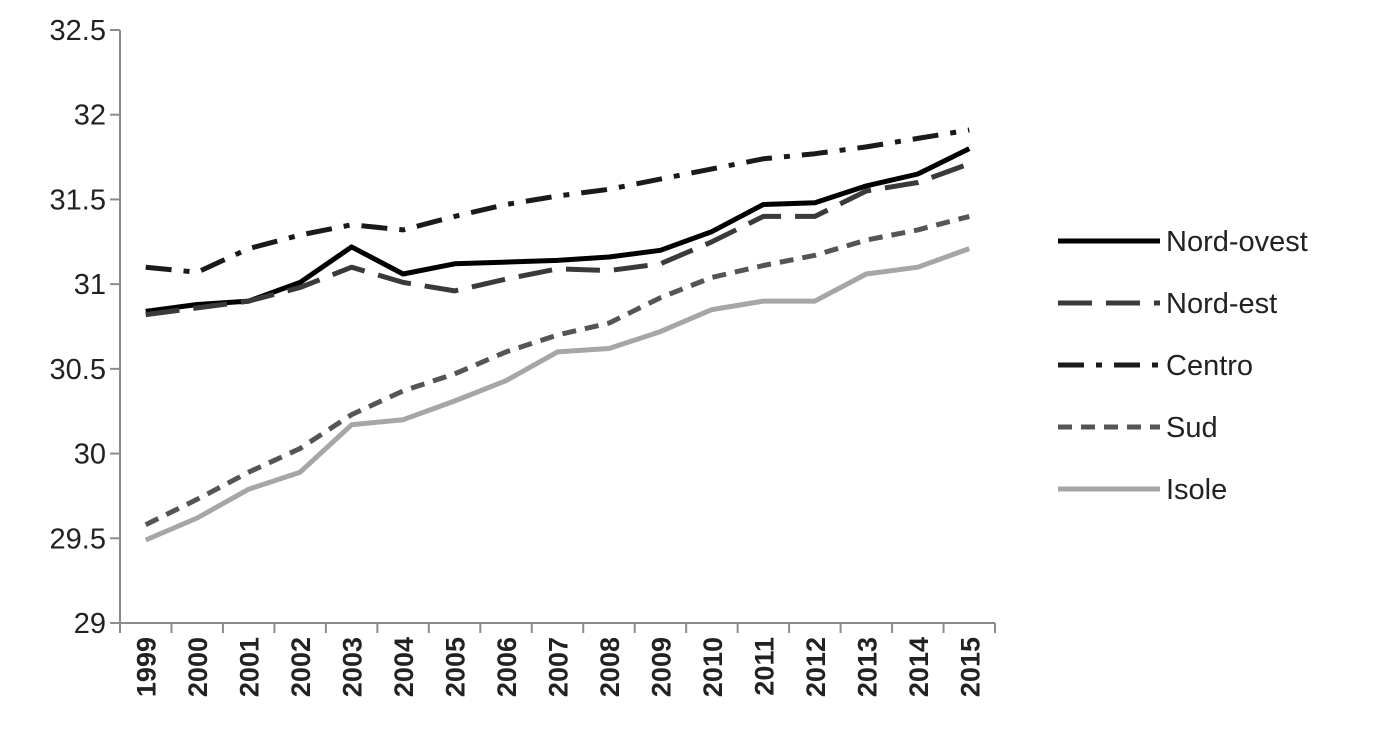  Describe the element at coordinates (1237, 242) in the screenshot. I see `legend-label-nord-ovest: Nord-ovest` at that location.